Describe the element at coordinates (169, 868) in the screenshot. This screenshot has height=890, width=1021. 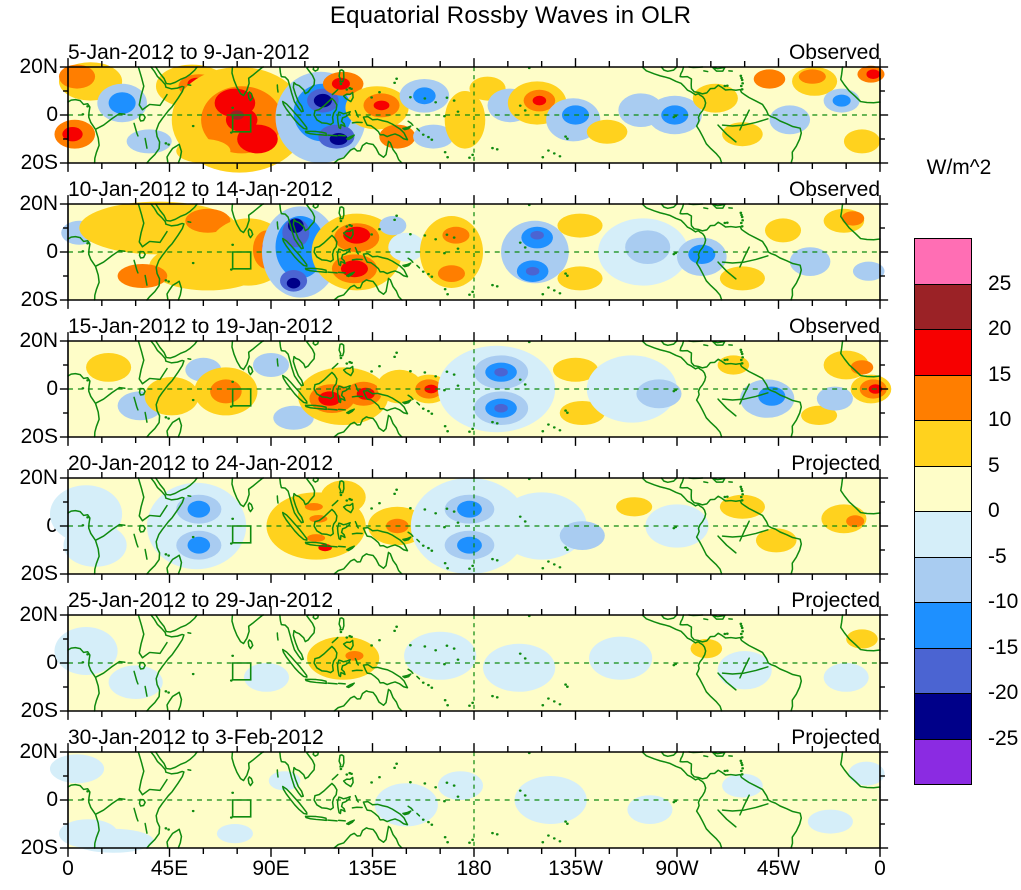
I see `x-axis-tick-label: 45E` at that location.